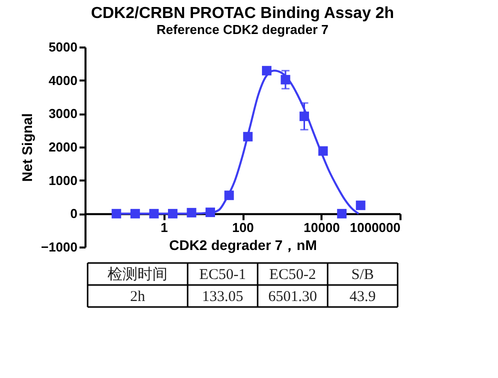 The width and height of the screenshot is (498, 378). What do you see at coordinates (222, 275) in the screenshot?
I see `text: EC50-1` at bounding box center [222, 275].